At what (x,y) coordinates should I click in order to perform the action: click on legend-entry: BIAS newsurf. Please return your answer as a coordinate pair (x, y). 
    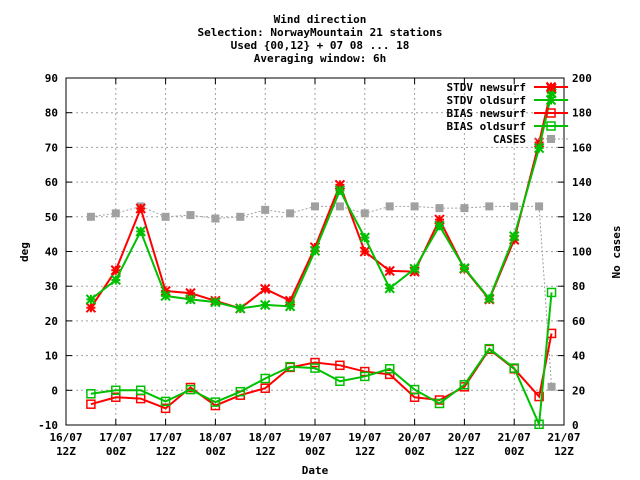
    Looking at the image, I should click on (507, 113).